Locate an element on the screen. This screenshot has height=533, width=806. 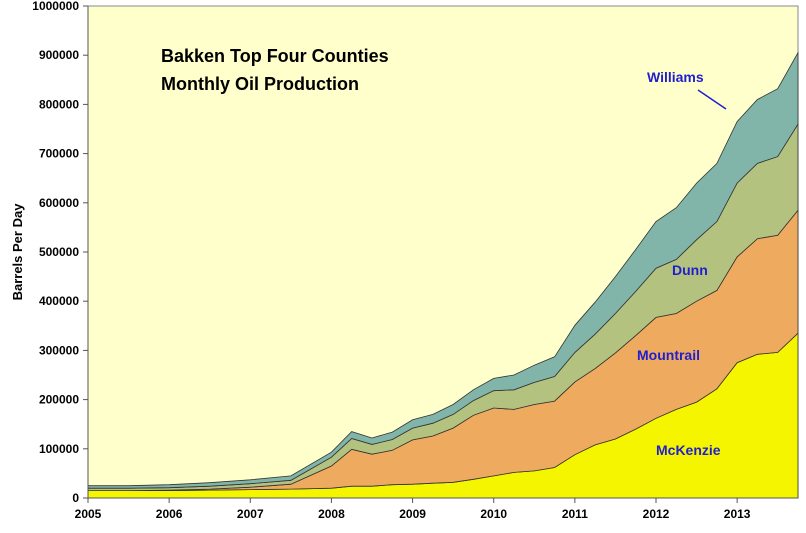
chart-subtitle: Monthly Oil Production is located at coordinates (260, 84).